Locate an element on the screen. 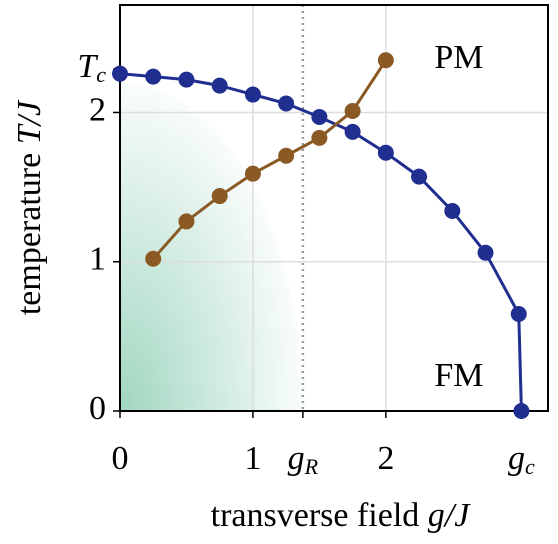  y-tick-label-main: T is located at coordinates (87, 66).